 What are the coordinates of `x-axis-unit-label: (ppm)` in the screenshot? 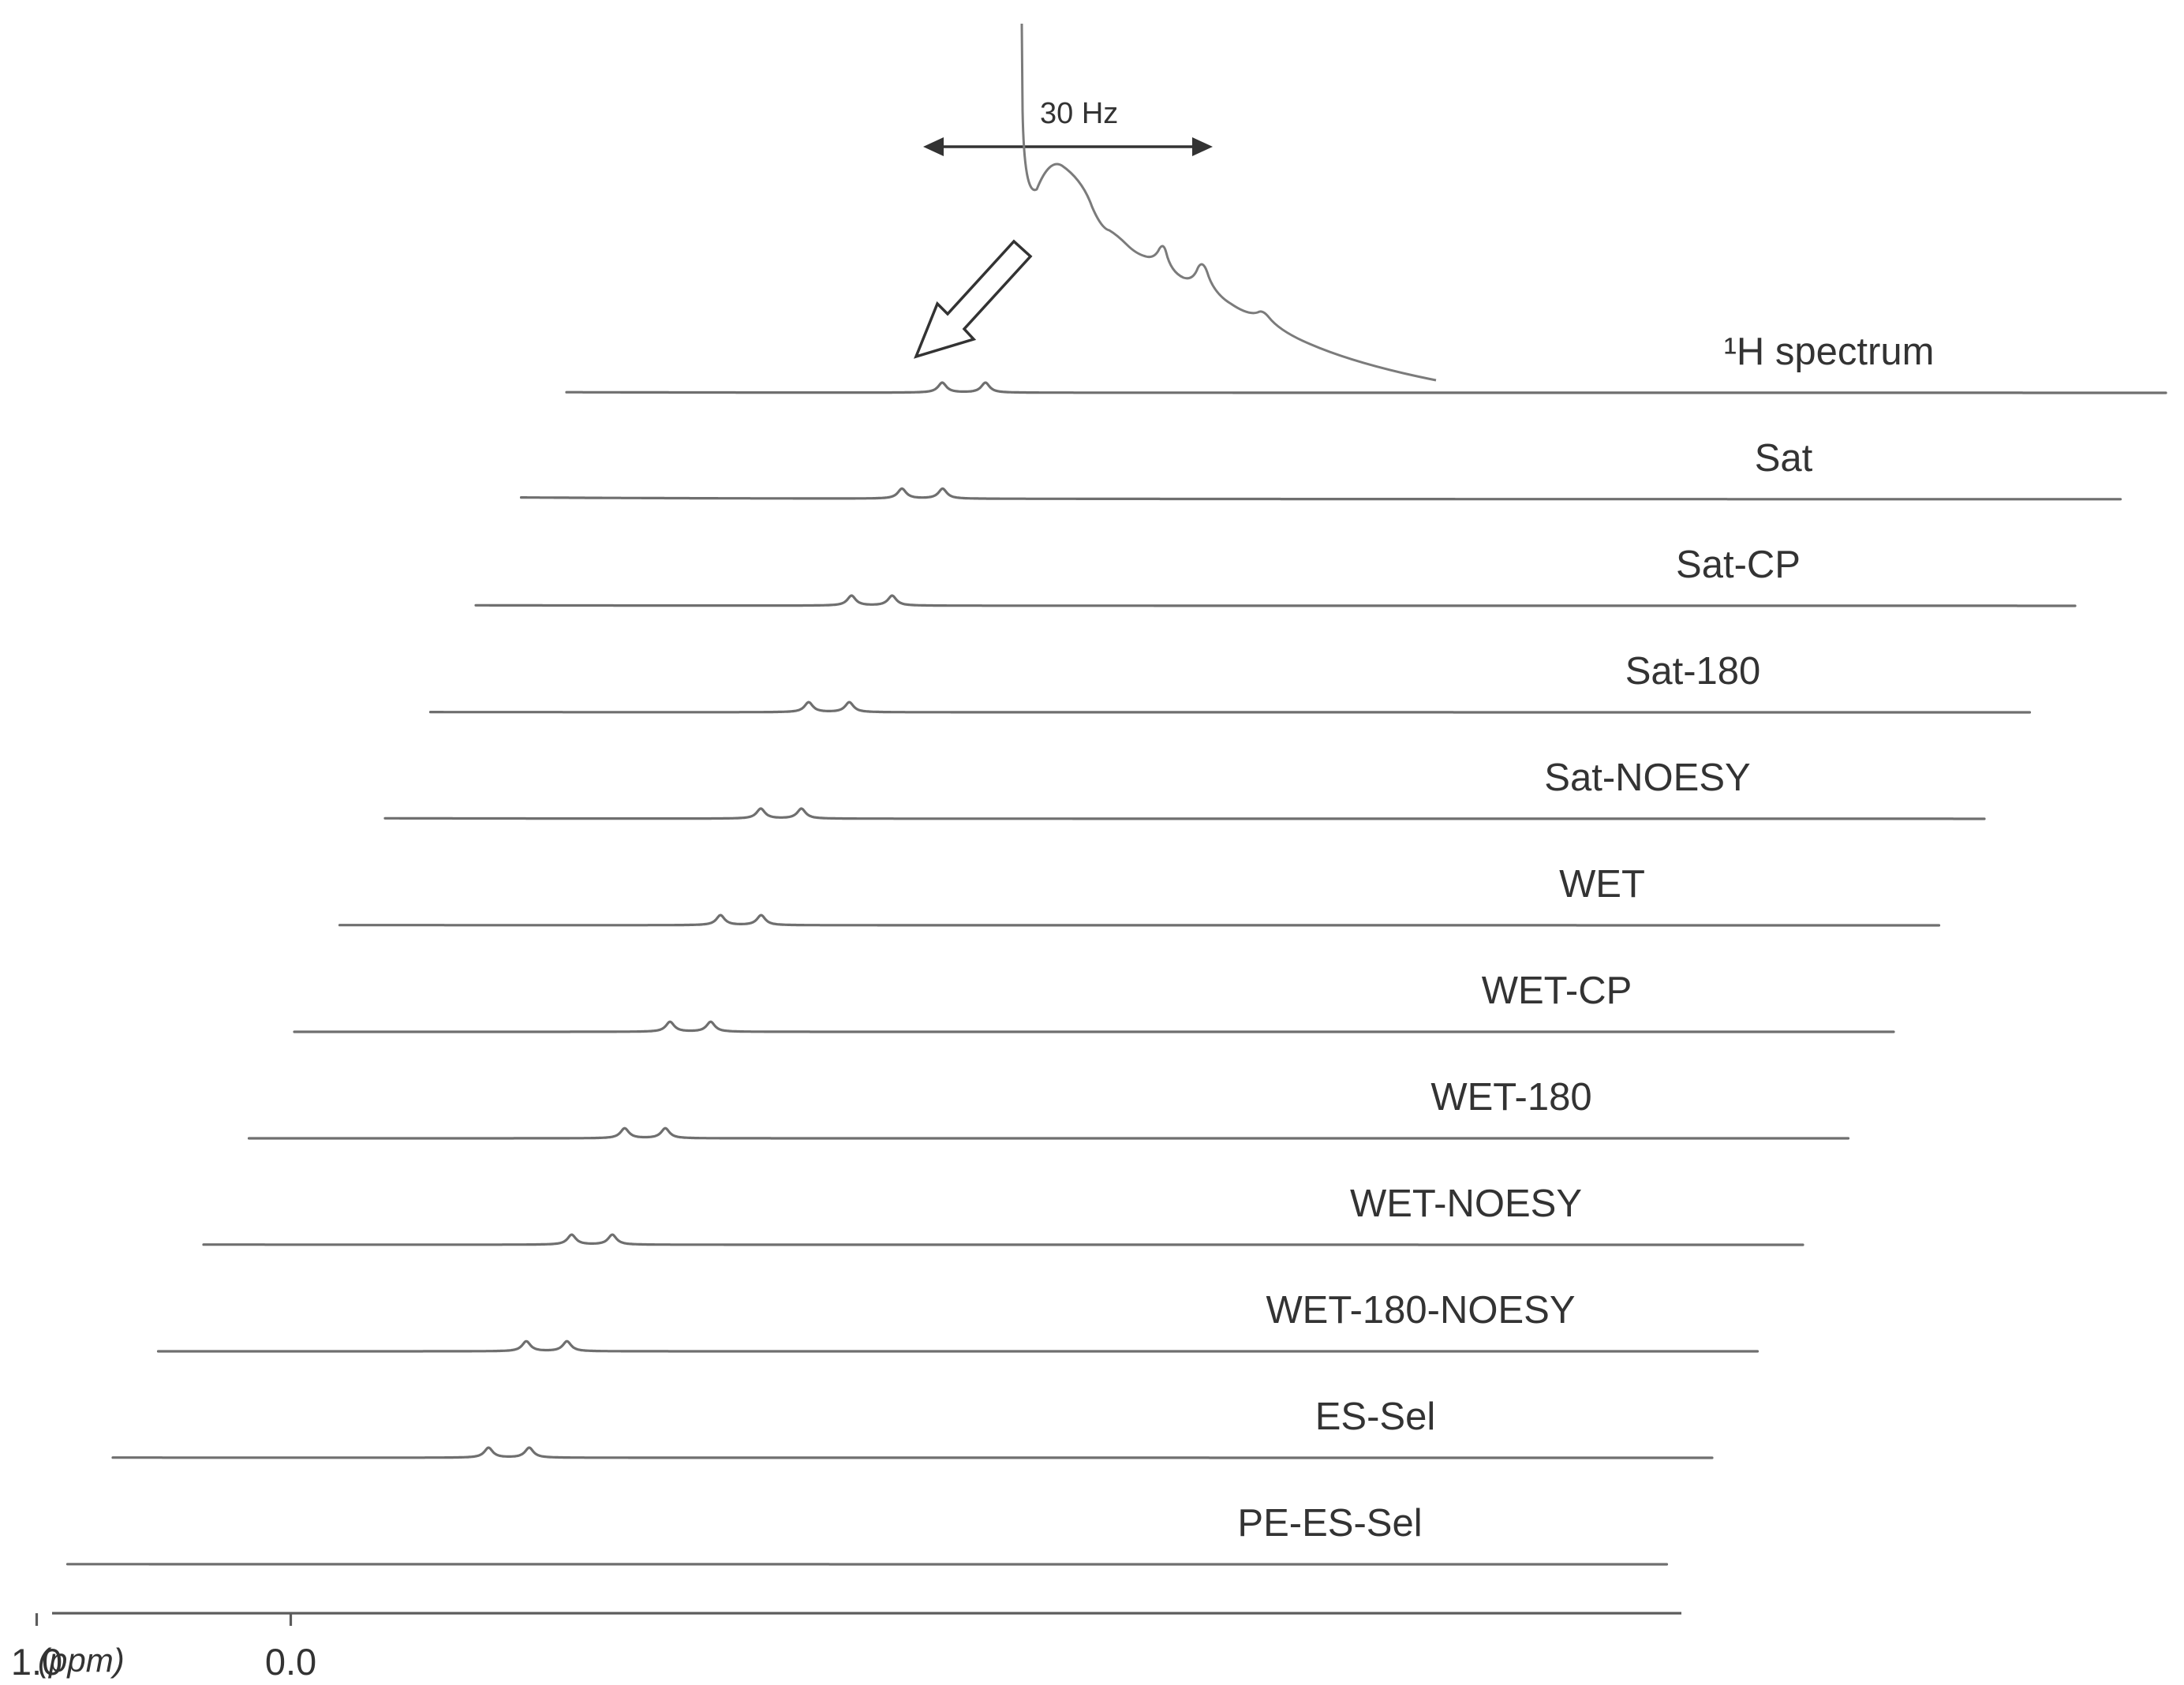 It's located at (81, 1660).